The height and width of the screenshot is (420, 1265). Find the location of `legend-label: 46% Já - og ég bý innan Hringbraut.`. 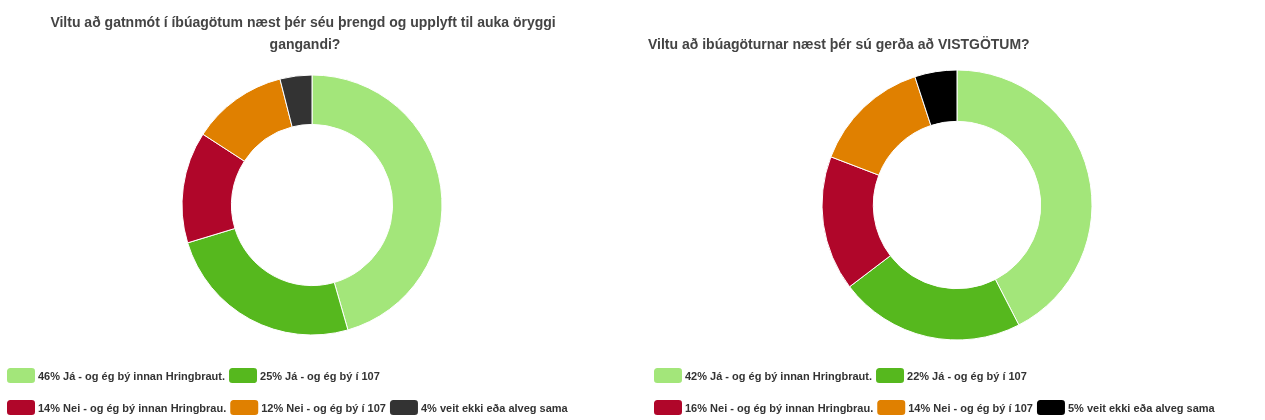

legend-label: 46% Já - og ég bý innan Hringbraut. is located at coordinates (132, 375).